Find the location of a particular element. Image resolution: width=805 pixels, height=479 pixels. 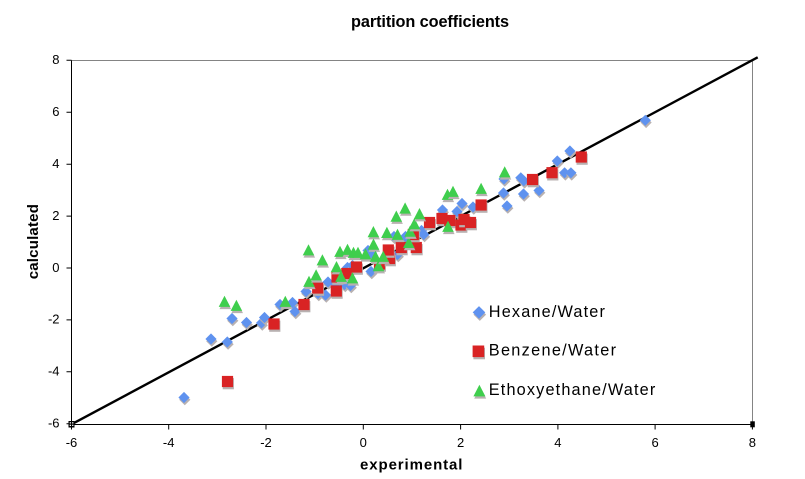

svg-text: Benzene/Water is located at coordinates (553, 351).